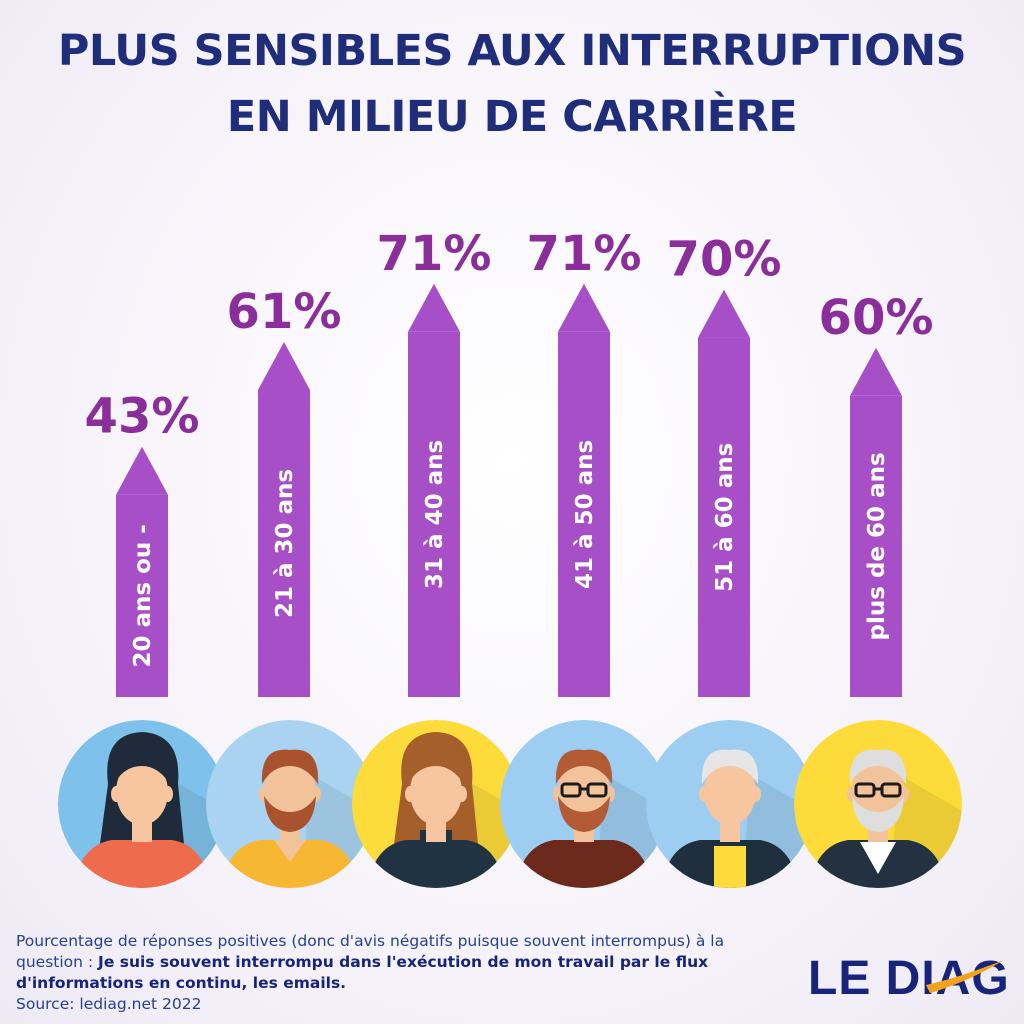  Describe the element at coordinates (965, 976) in the screenshot. I see `logo-swoosh` at that location.